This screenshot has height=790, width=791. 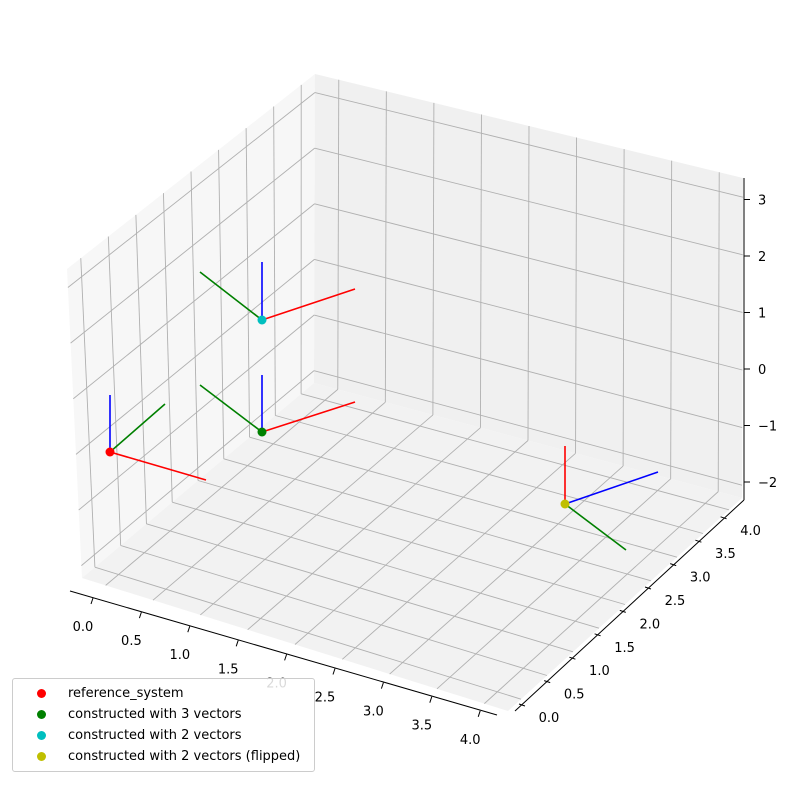 What do you see at coordinates (675, 601) in the screenshot?
I see `y-tick-label: 2.5` at bounding box center [675, 601].